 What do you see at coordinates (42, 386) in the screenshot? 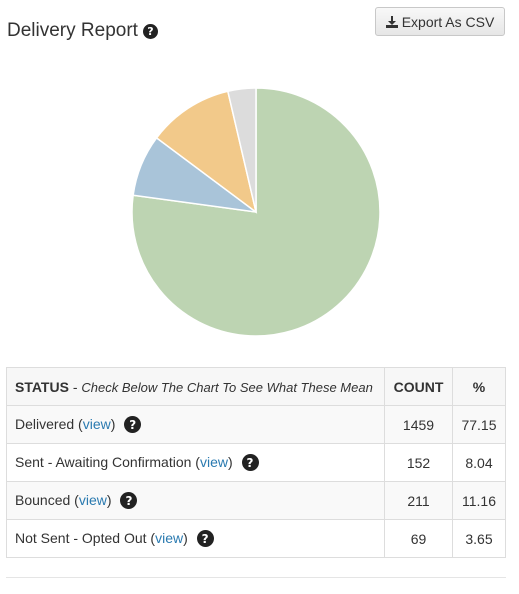
I see `status-header-label: STATUS` at bounding box center [42, 386].